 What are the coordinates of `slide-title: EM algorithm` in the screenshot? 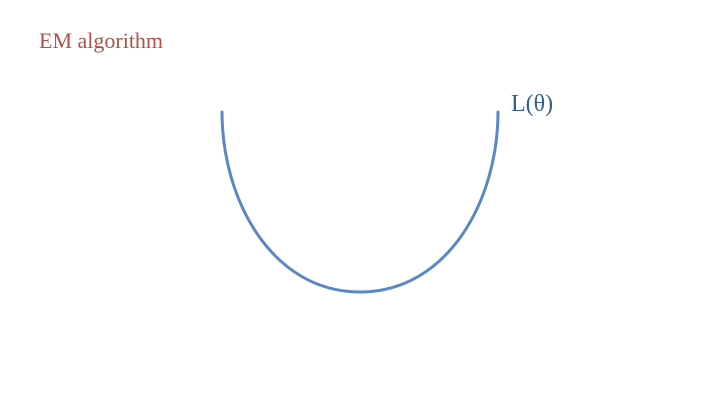 It's located at (101, 40).